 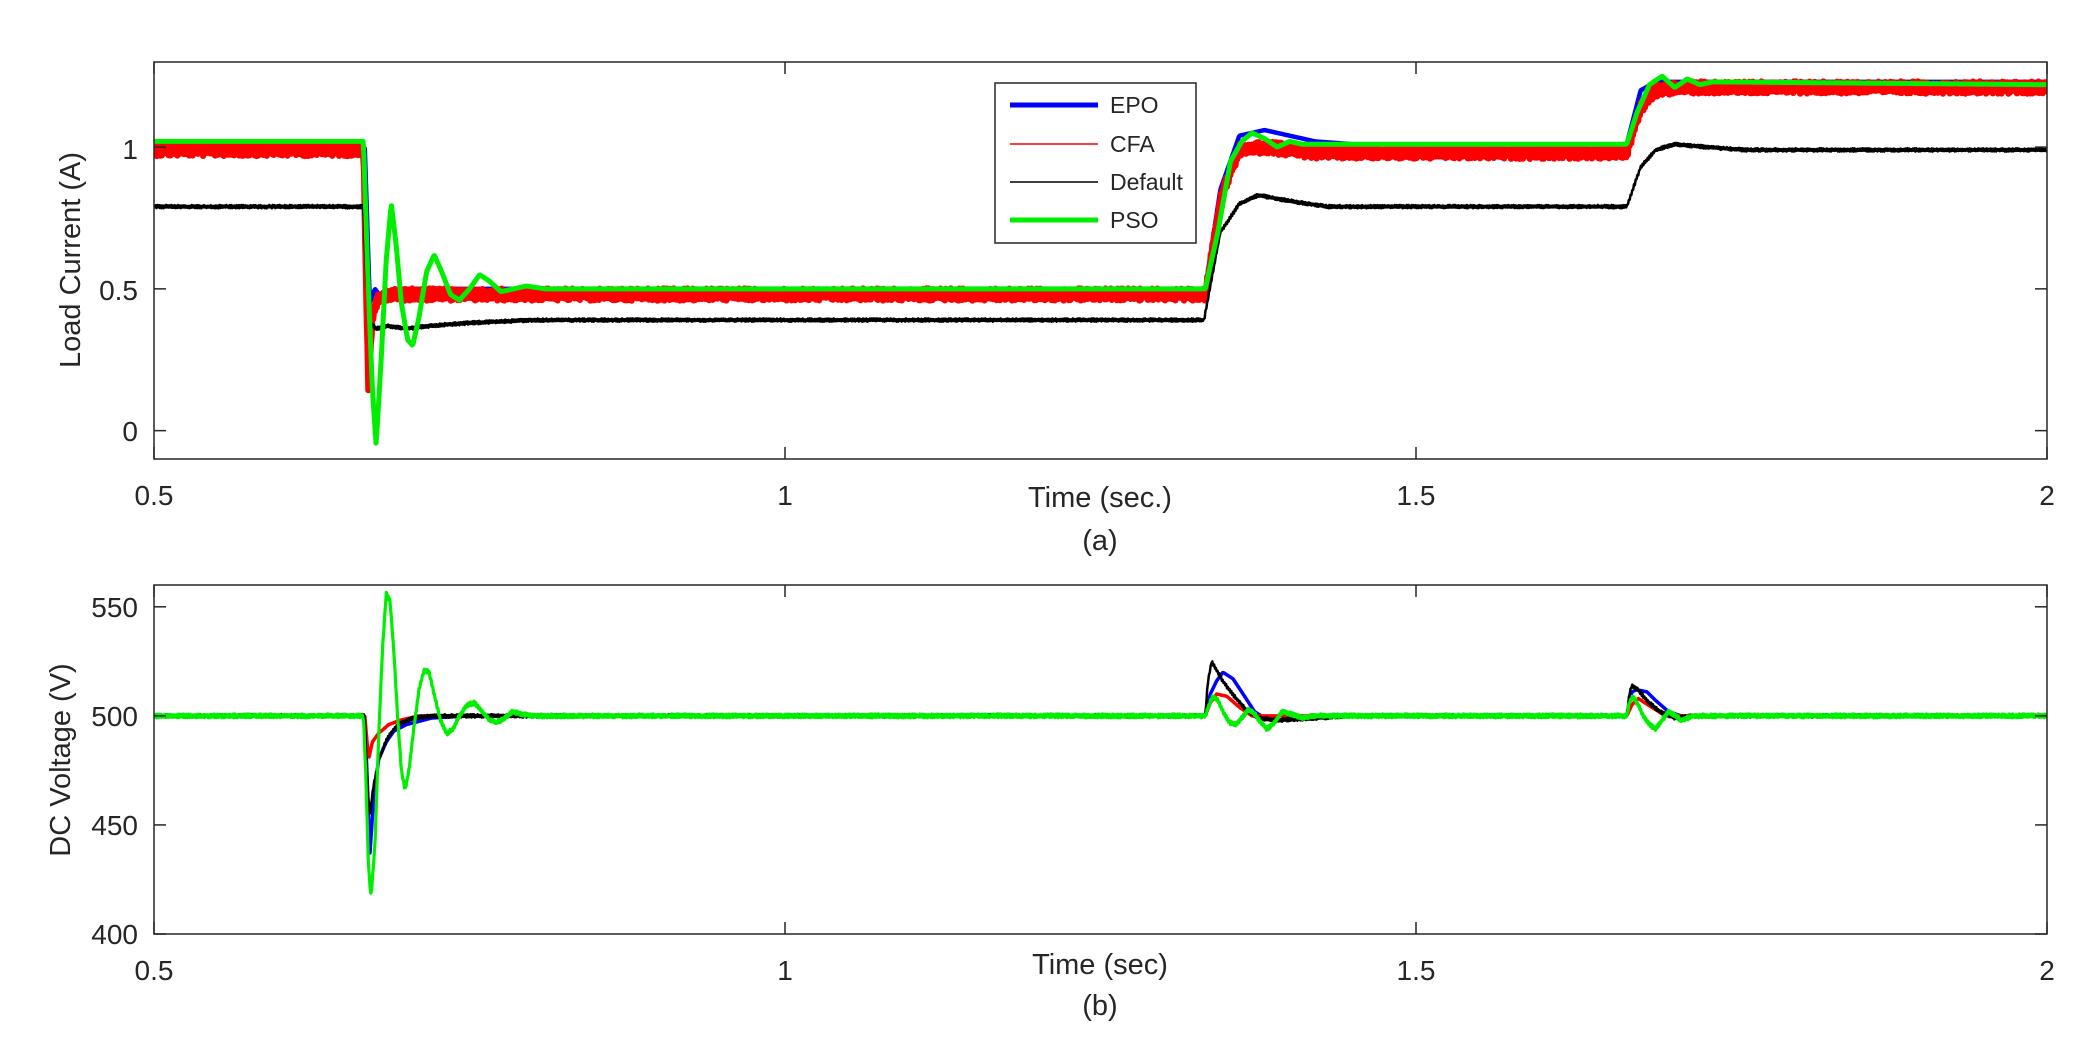 What do you see at coordinates (114, 934) in the screenshot?
I see `y-tick-label: 400` at bounding box center [114, 934].